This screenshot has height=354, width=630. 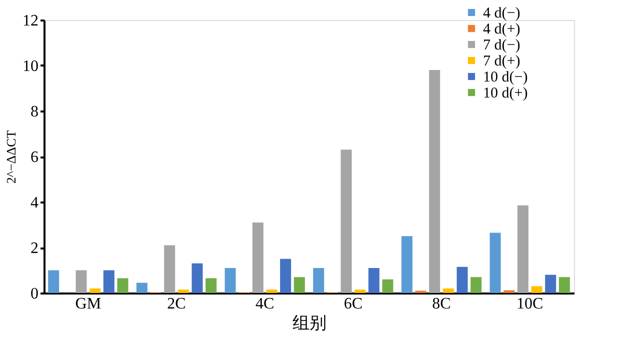 I want to click on legend-label: 7 d(−), so click(x=501, y=46).